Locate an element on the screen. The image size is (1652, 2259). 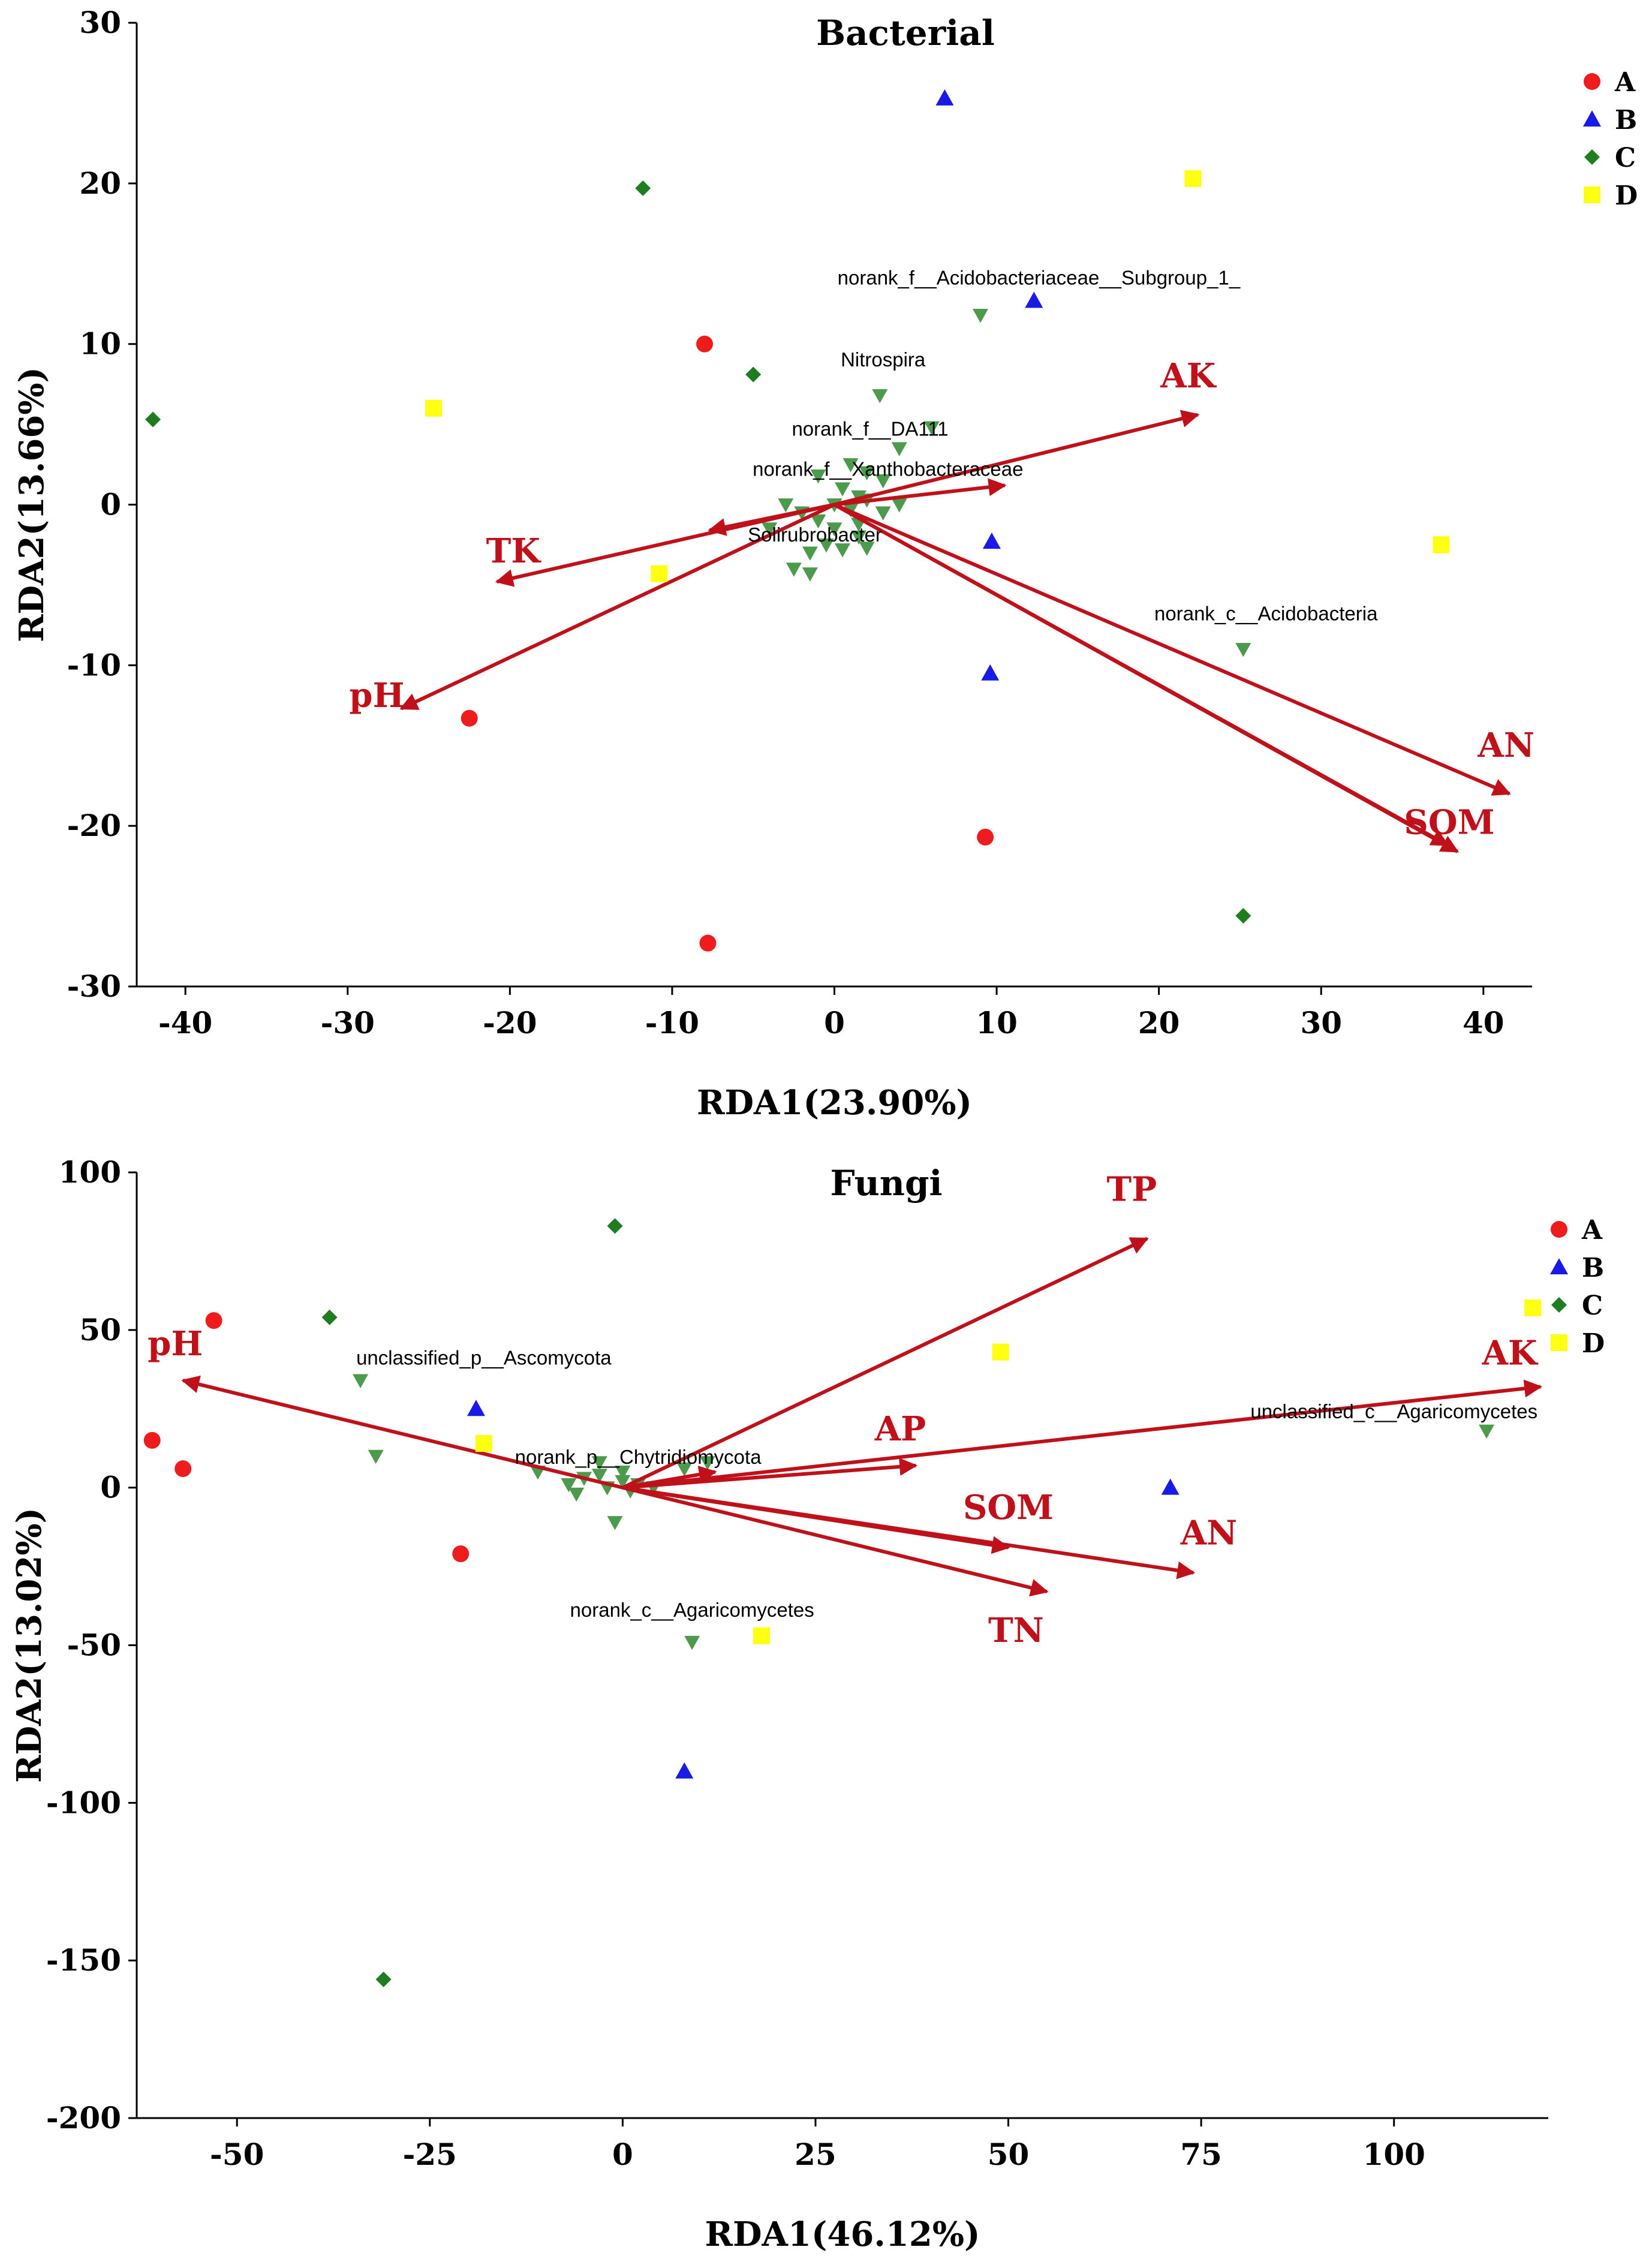
arrow-label-tp: TP is located at coordinates (1131, 1189).